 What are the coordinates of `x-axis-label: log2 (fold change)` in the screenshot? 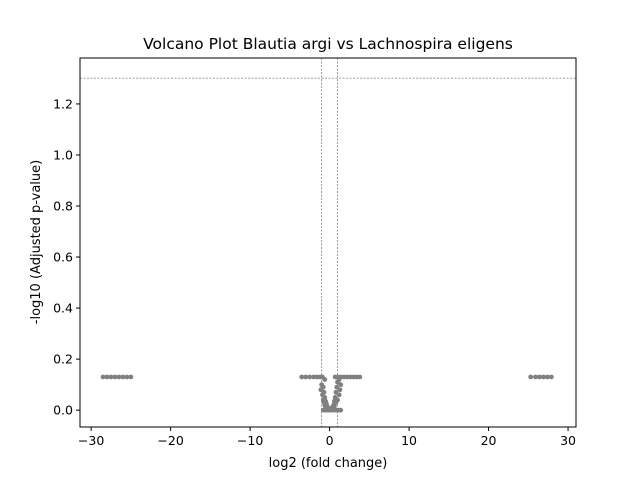 It's located at (328, 463).